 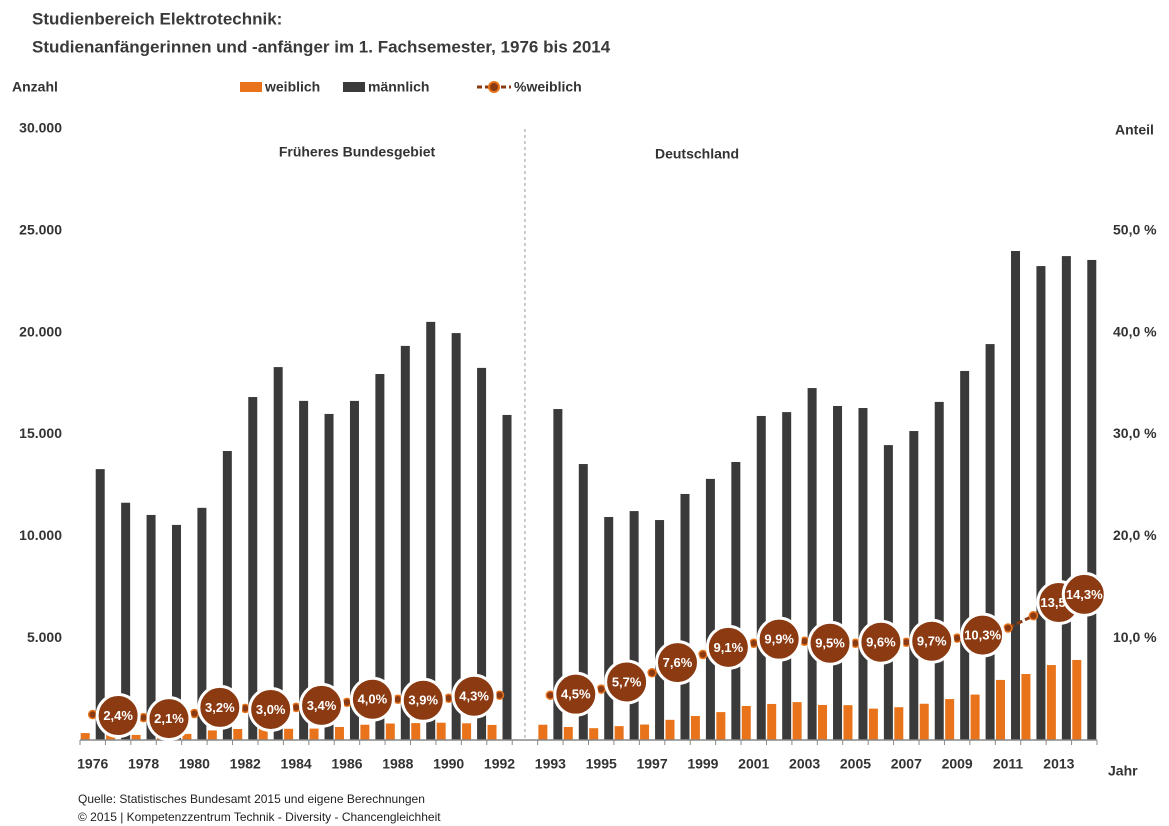 What do you see at coordinates (398, 87) in the screenshot?
I see `legend-label: männlich` at bounding box center [398, 87].